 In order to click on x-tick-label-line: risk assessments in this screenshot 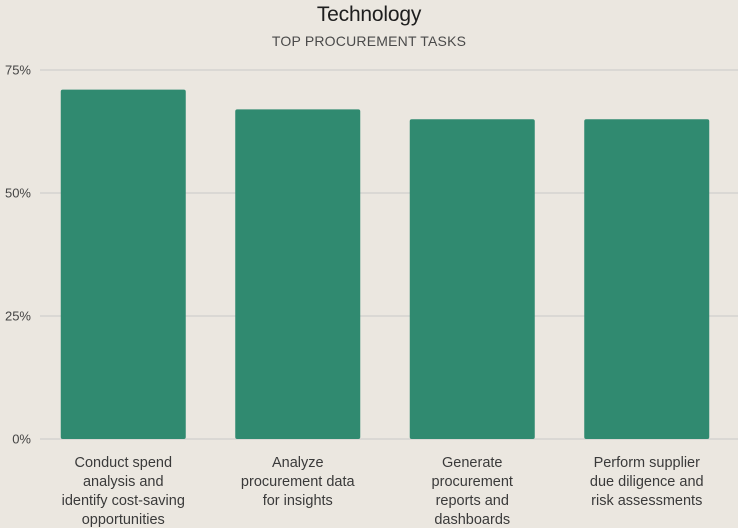, I will do `click(646, 501)`.